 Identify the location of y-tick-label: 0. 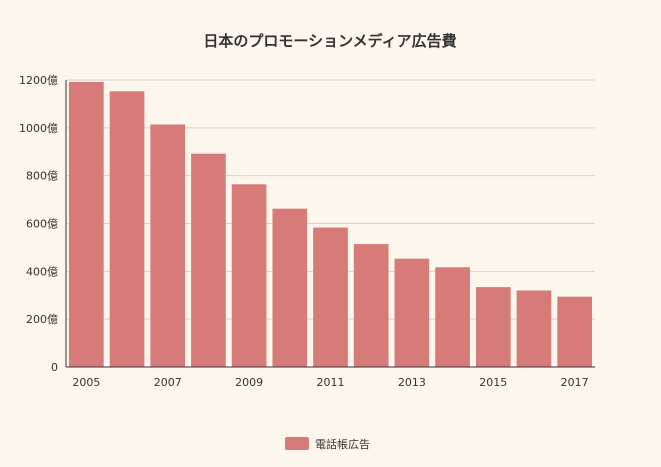
(54, 367).